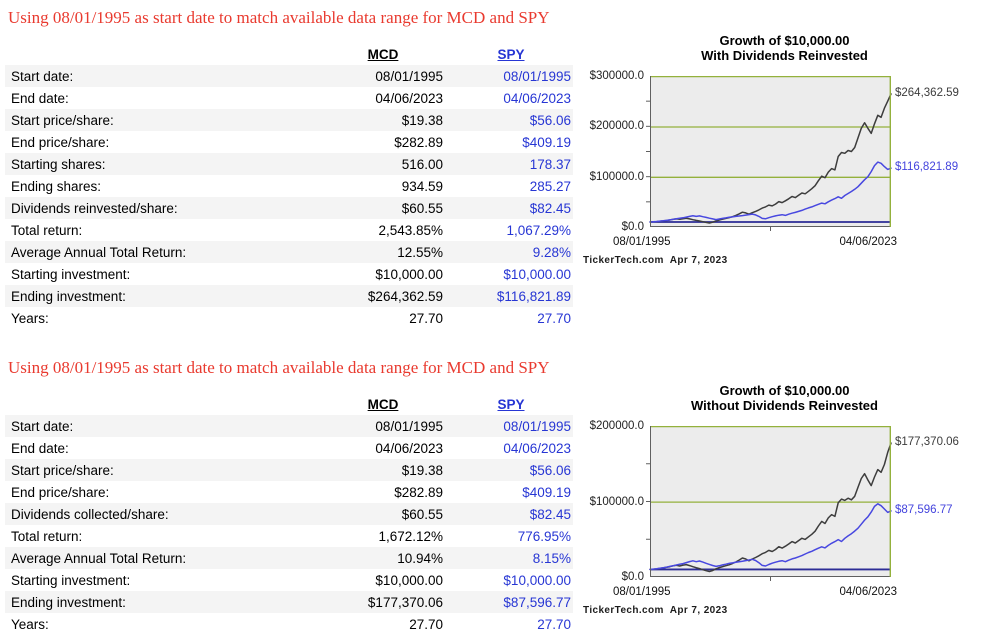 This screenshot has height=640, width=989. I want to click on row-label: Starting investment:, so click(71, 274).